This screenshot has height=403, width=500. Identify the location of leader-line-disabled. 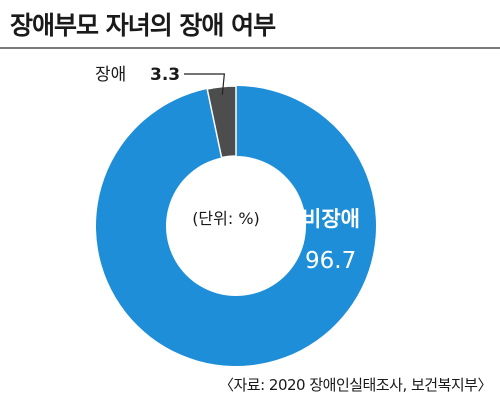
(205, 84).